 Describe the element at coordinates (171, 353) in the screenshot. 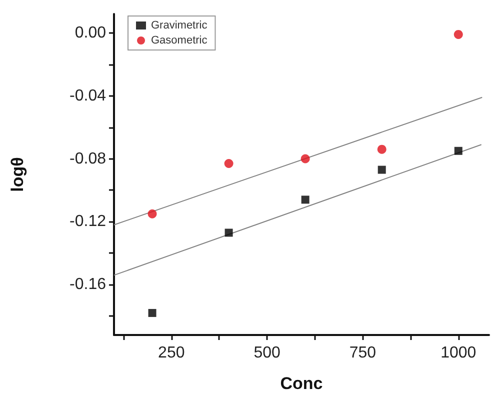

I see `x-tick-label: 250` at that location.